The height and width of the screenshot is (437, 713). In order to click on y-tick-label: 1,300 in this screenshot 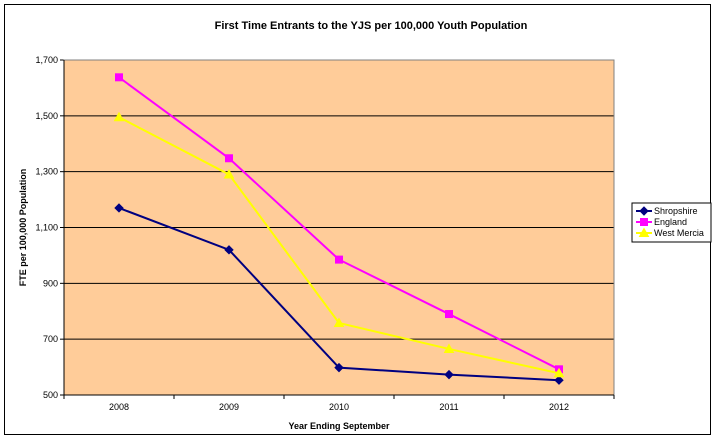, I will do `click(46, 172)`.